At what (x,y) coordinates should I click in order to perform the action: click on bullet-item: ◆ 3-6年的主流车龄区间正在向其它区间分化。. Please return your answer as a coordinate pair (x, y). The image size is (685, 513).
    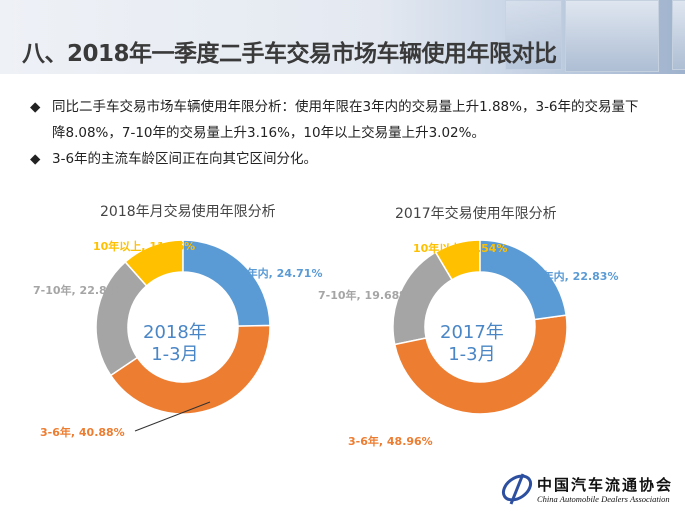
    Looking at the image, I should click on (341, 159).